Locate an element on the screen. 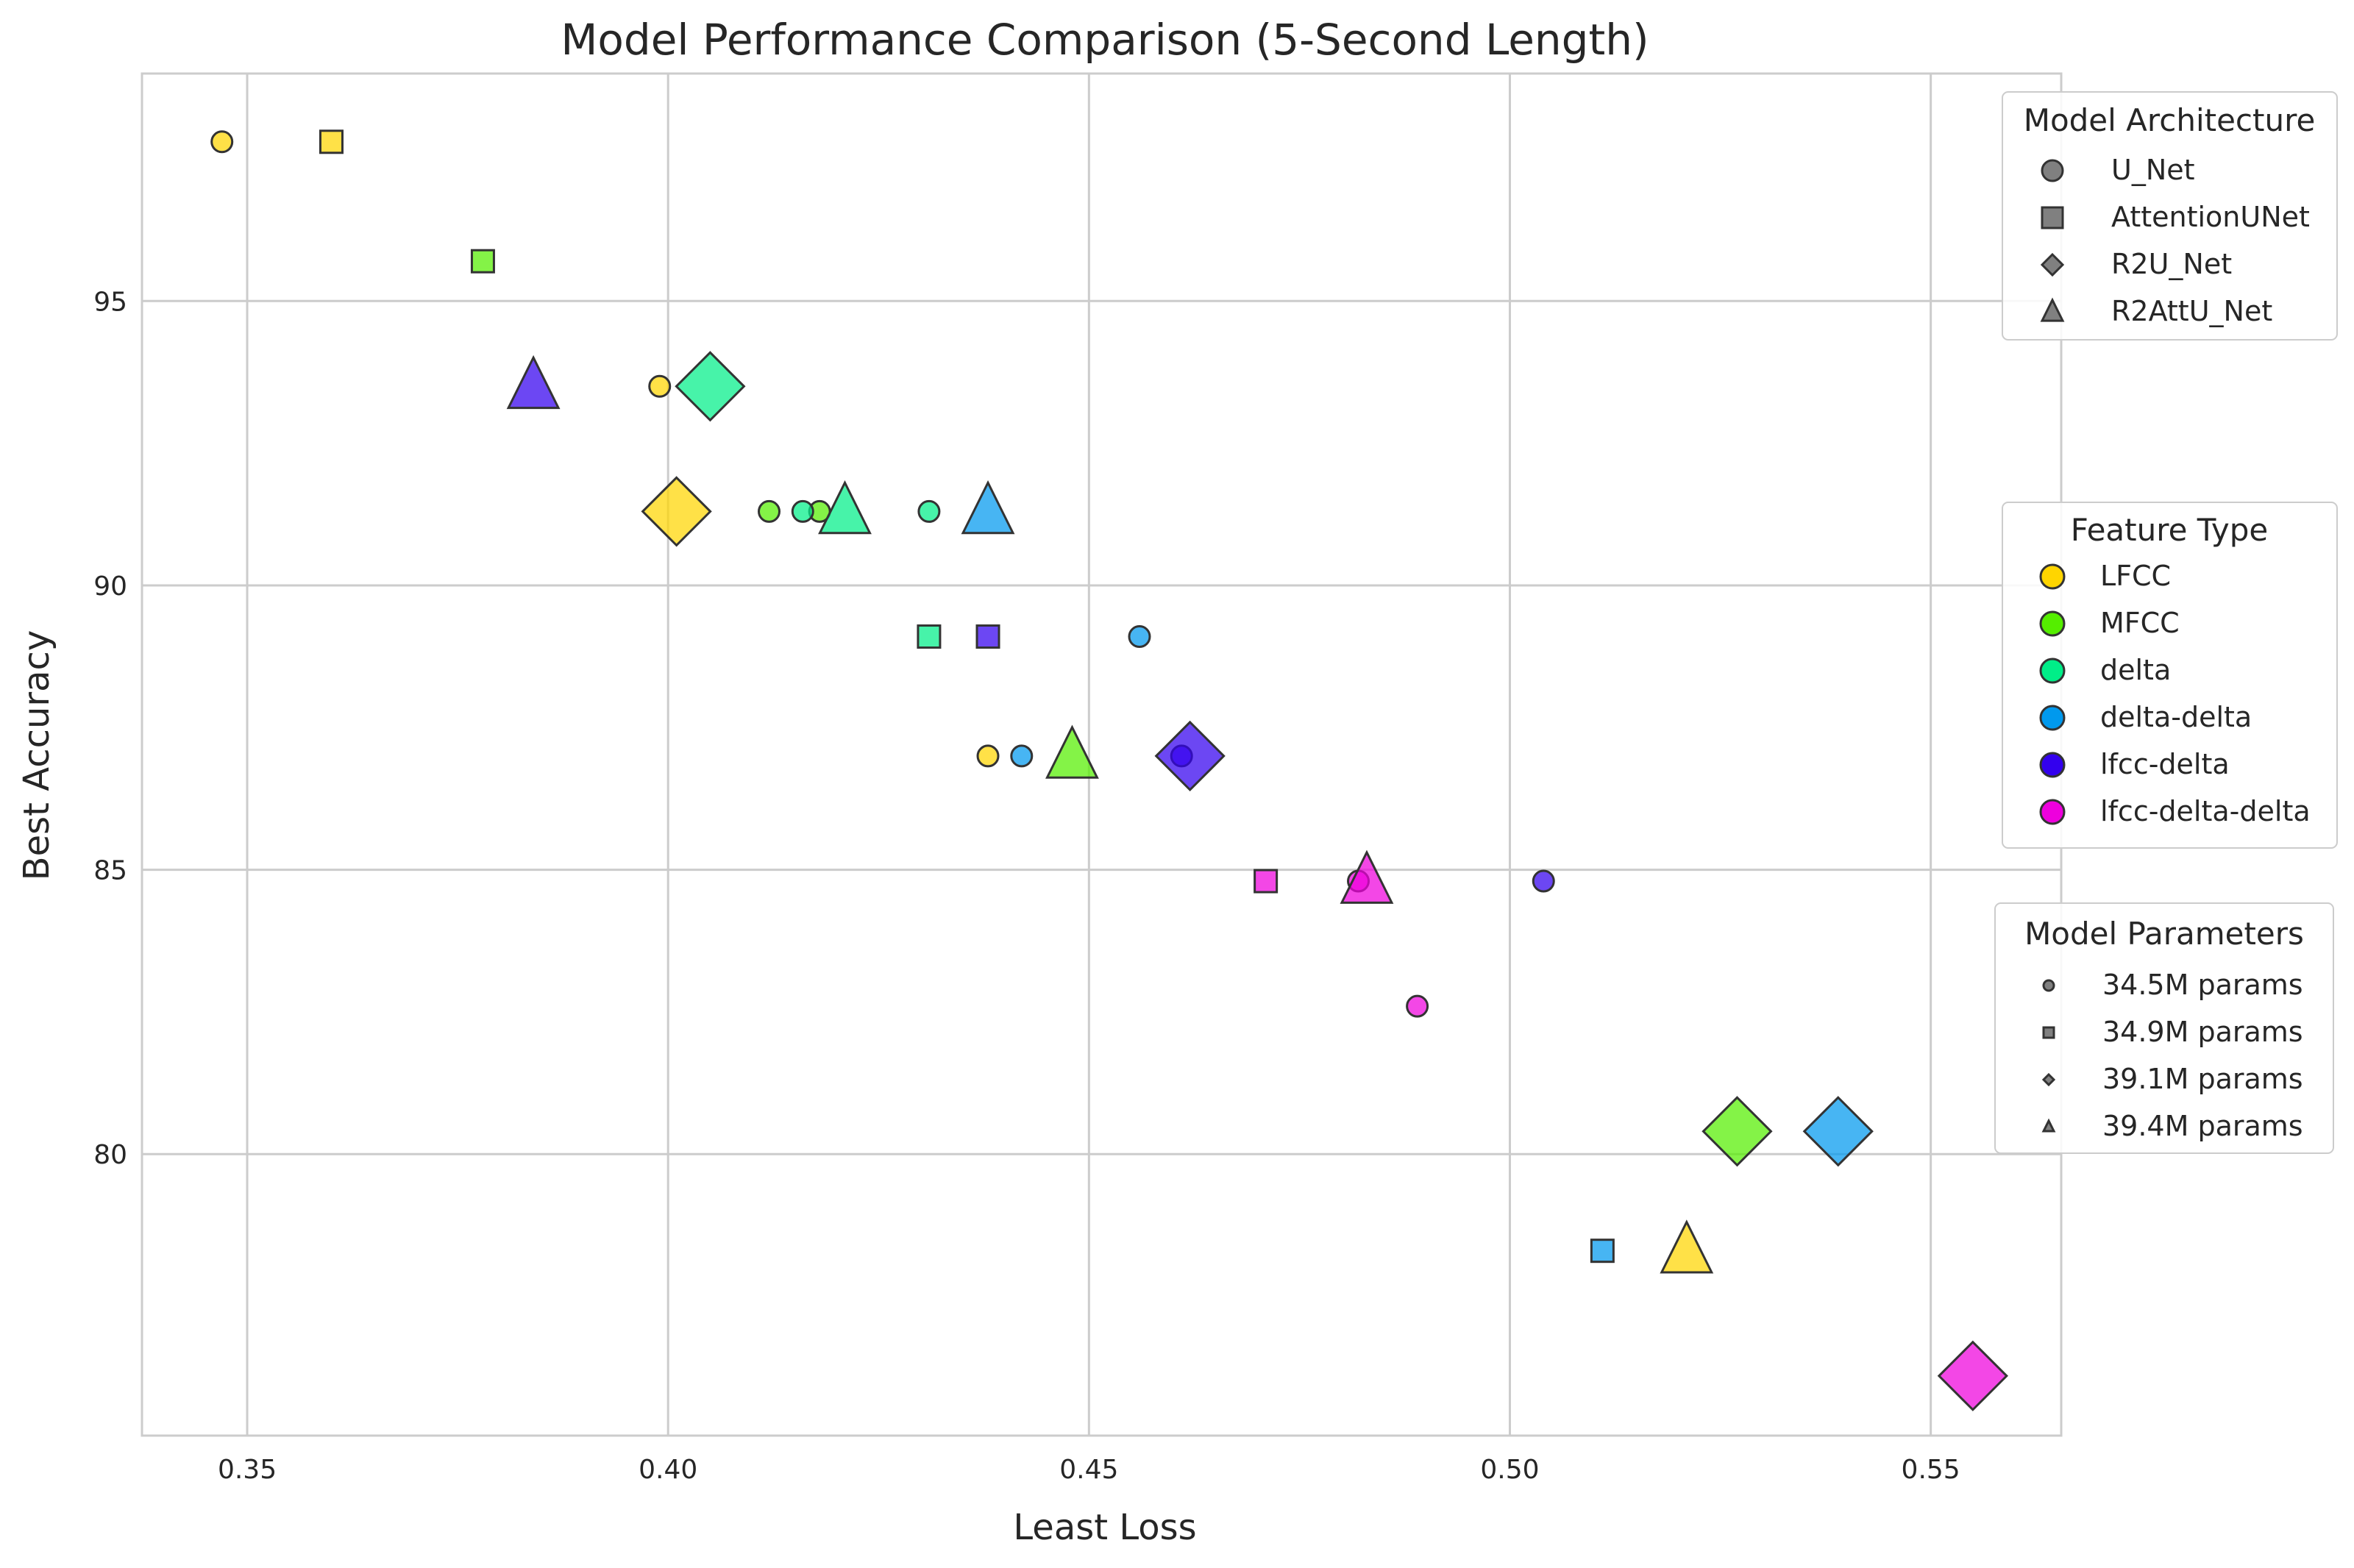 This screenshot has width=2354, height=1568. x-tick-label: 0.50 is located at coordinates (1509, 1470).